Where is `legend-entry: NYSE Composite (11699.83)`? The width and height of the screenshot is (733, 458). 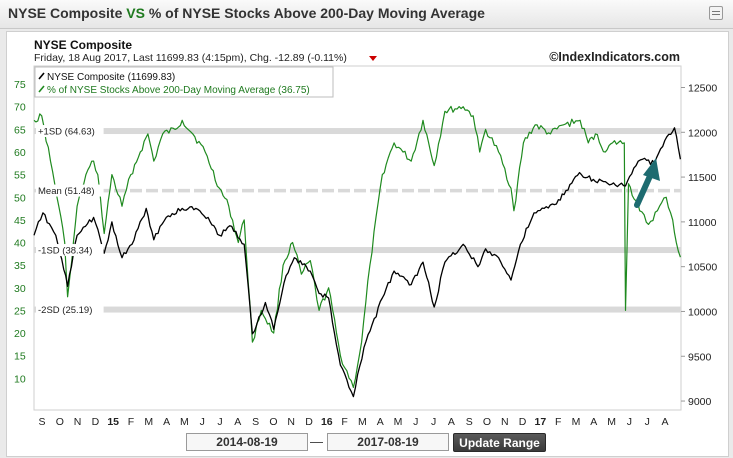
legend-entry: NYSE Composite (11699.83) is located at coordinates (111, 77).